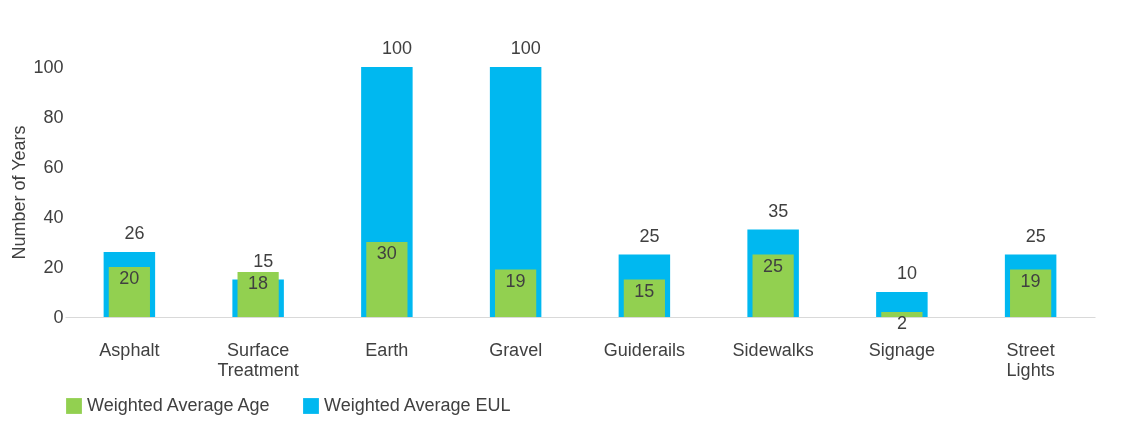 The image size is (1121, 434). Describe the element at coordinates (48, 66) in the screenshot. I see `y-tick-label: 100` at that location.